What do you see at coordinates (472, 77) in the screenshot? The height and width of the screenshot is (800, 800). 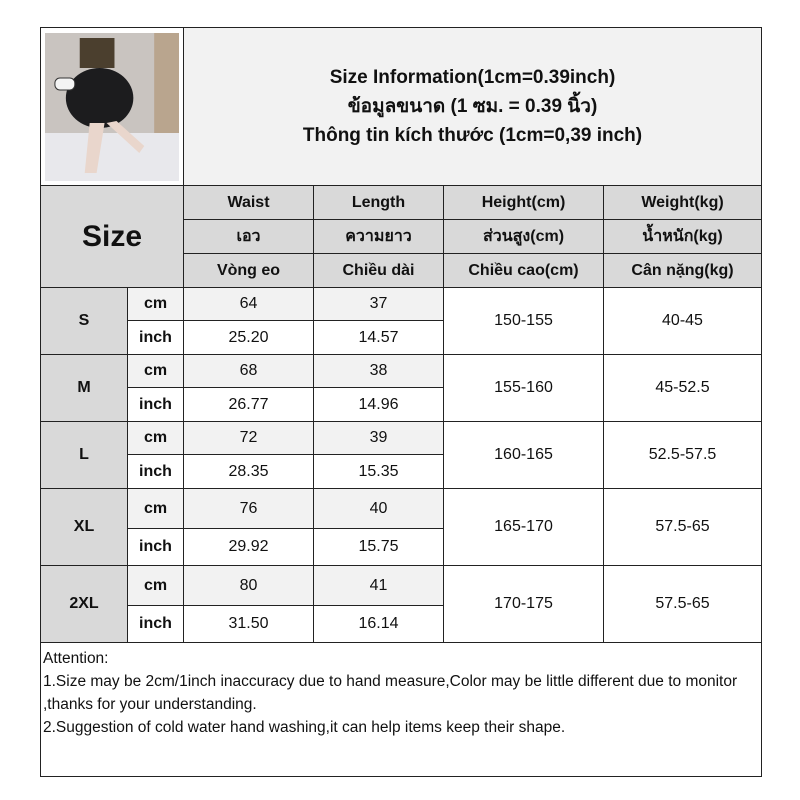 I see `title-english: Size Information(1cm=0.39inch)` at bounding box center [472, 77].